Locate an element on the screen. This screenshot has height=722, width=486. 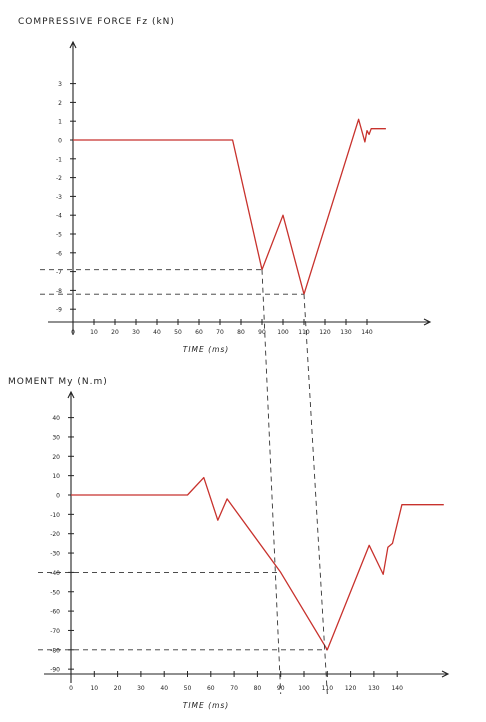
y-tick-label: -8 is located at coordinates (59, 291).